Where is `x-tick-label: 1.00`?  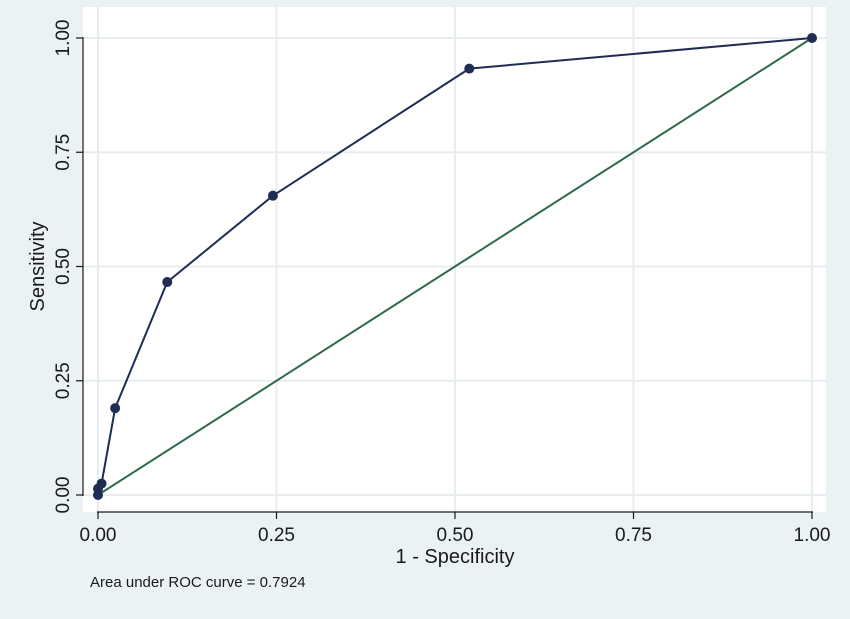 x-tick-label: 1.00 is located at coordinates (812, 535).